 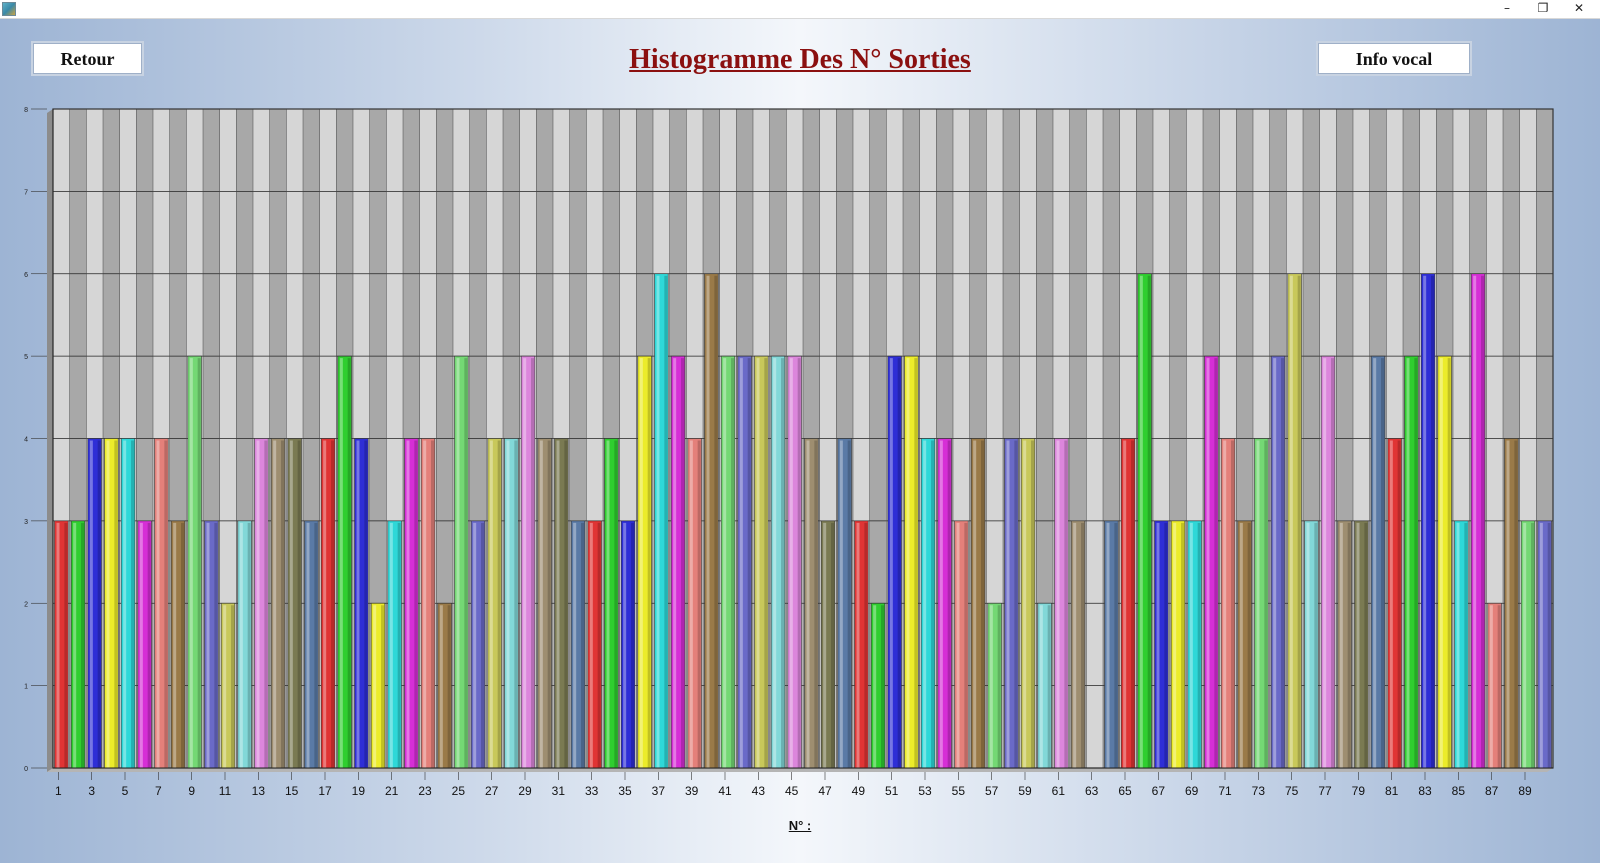 I want to click on x-tick-label: 75, so click(x=1292, y=791).